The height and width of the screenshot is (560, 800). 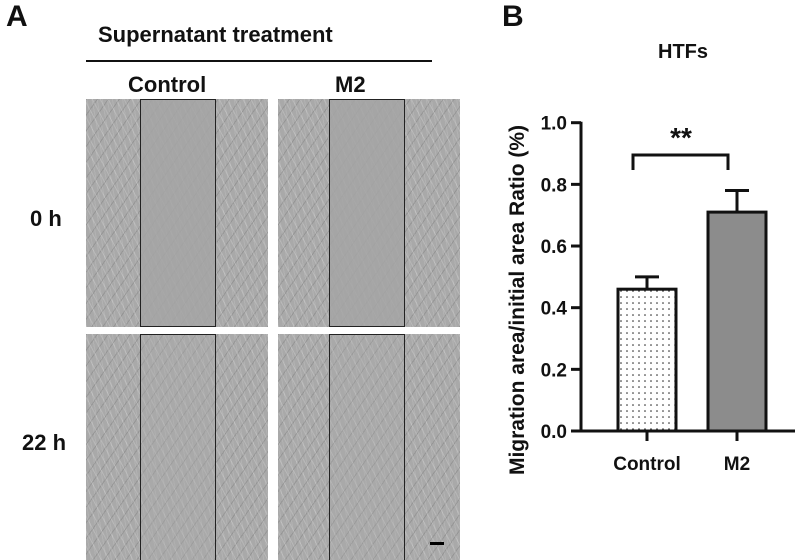 What do you see at coordinates (517, 300) in the screenshot?
I see `y-axis-label: Migration area/initial area Ratio (%)` at bounding box center [517, 300].